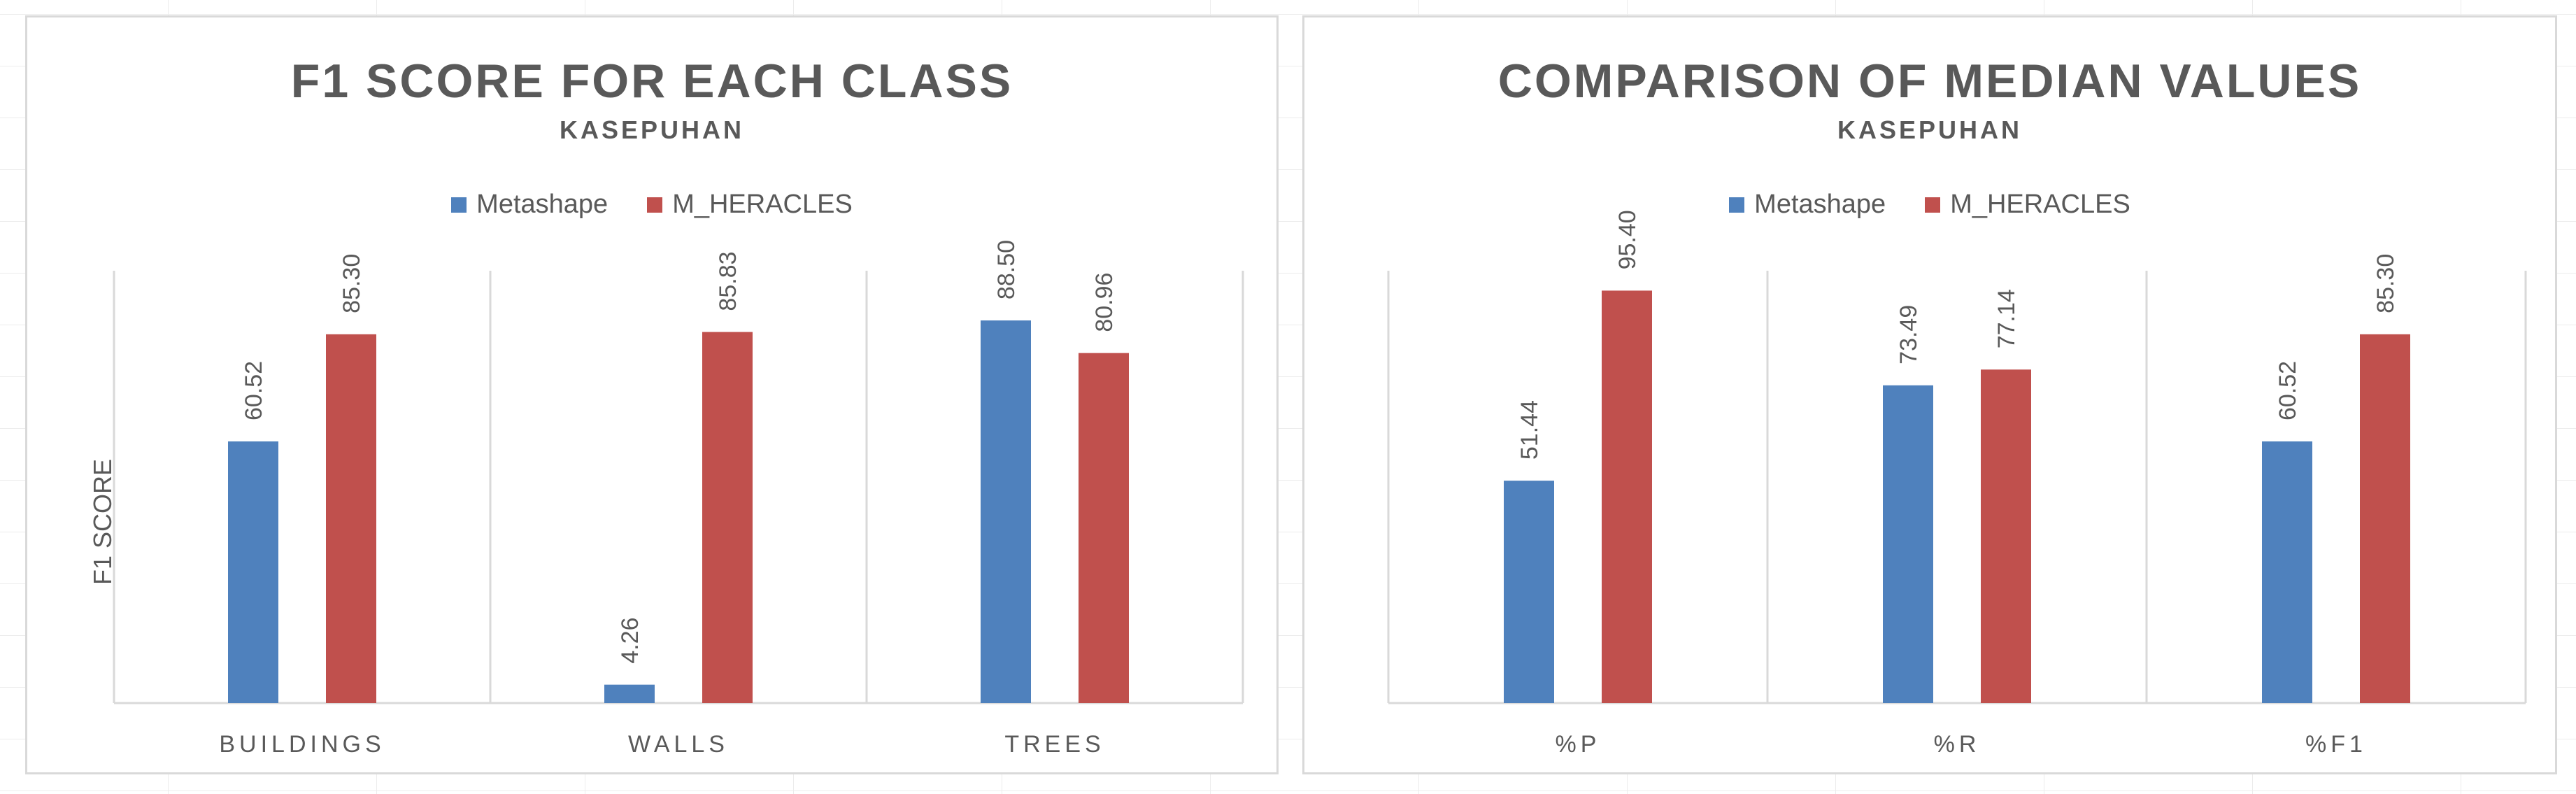 The image size is (2576, 794). I want to click on data-label: 95.40, so click(1627, 239).